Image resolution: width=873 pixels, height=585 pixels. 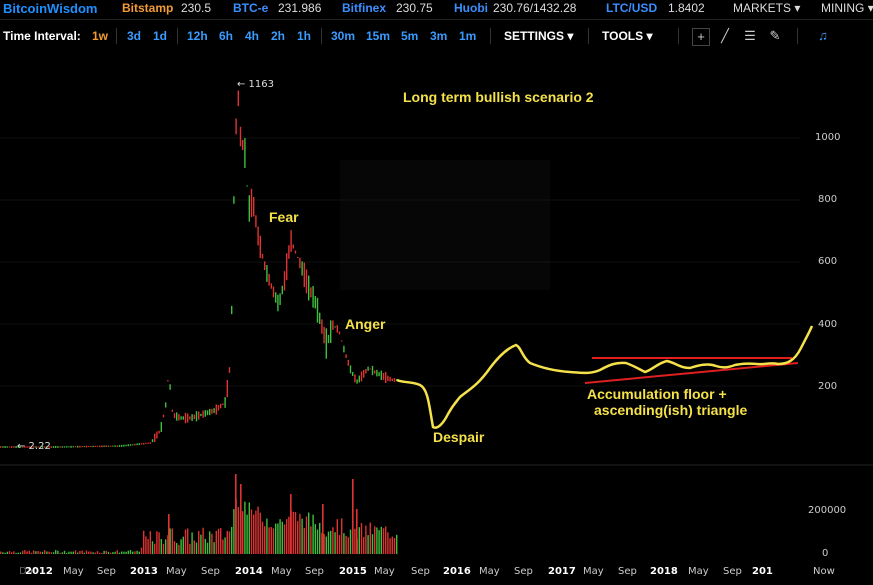 I want to click on time-axis-label: 201, so click(x=762, y=571).